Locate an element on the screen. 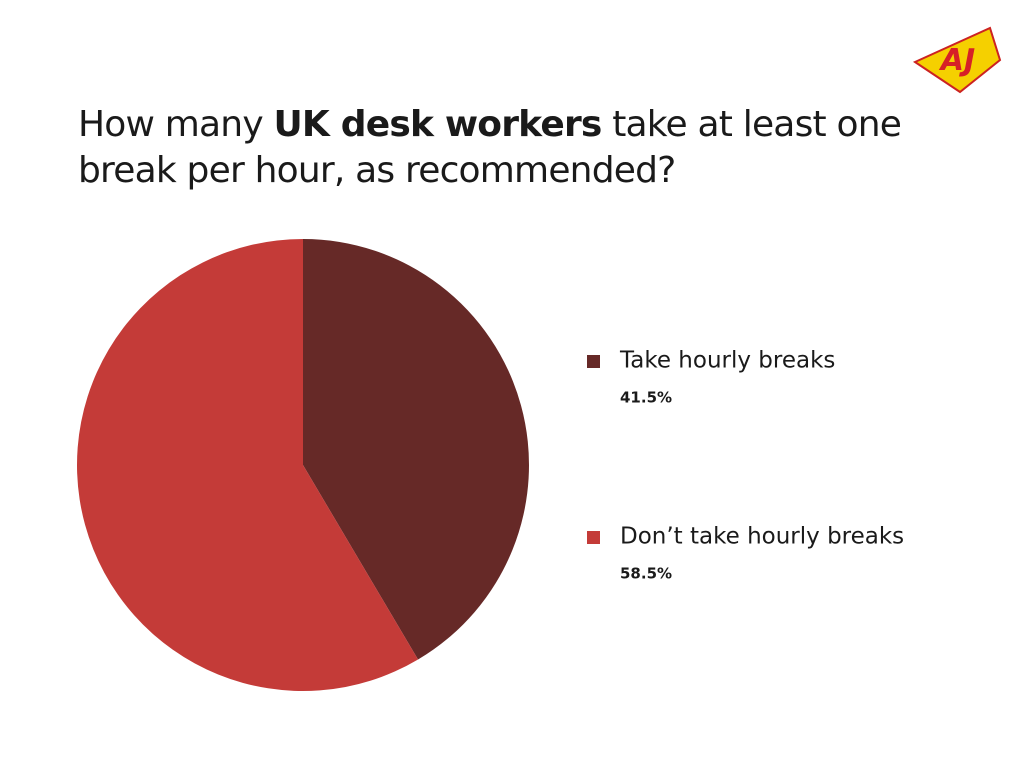 The width and height of the screenshot is (1024, 768). logo: AJ is located at coordinates (957, 60).